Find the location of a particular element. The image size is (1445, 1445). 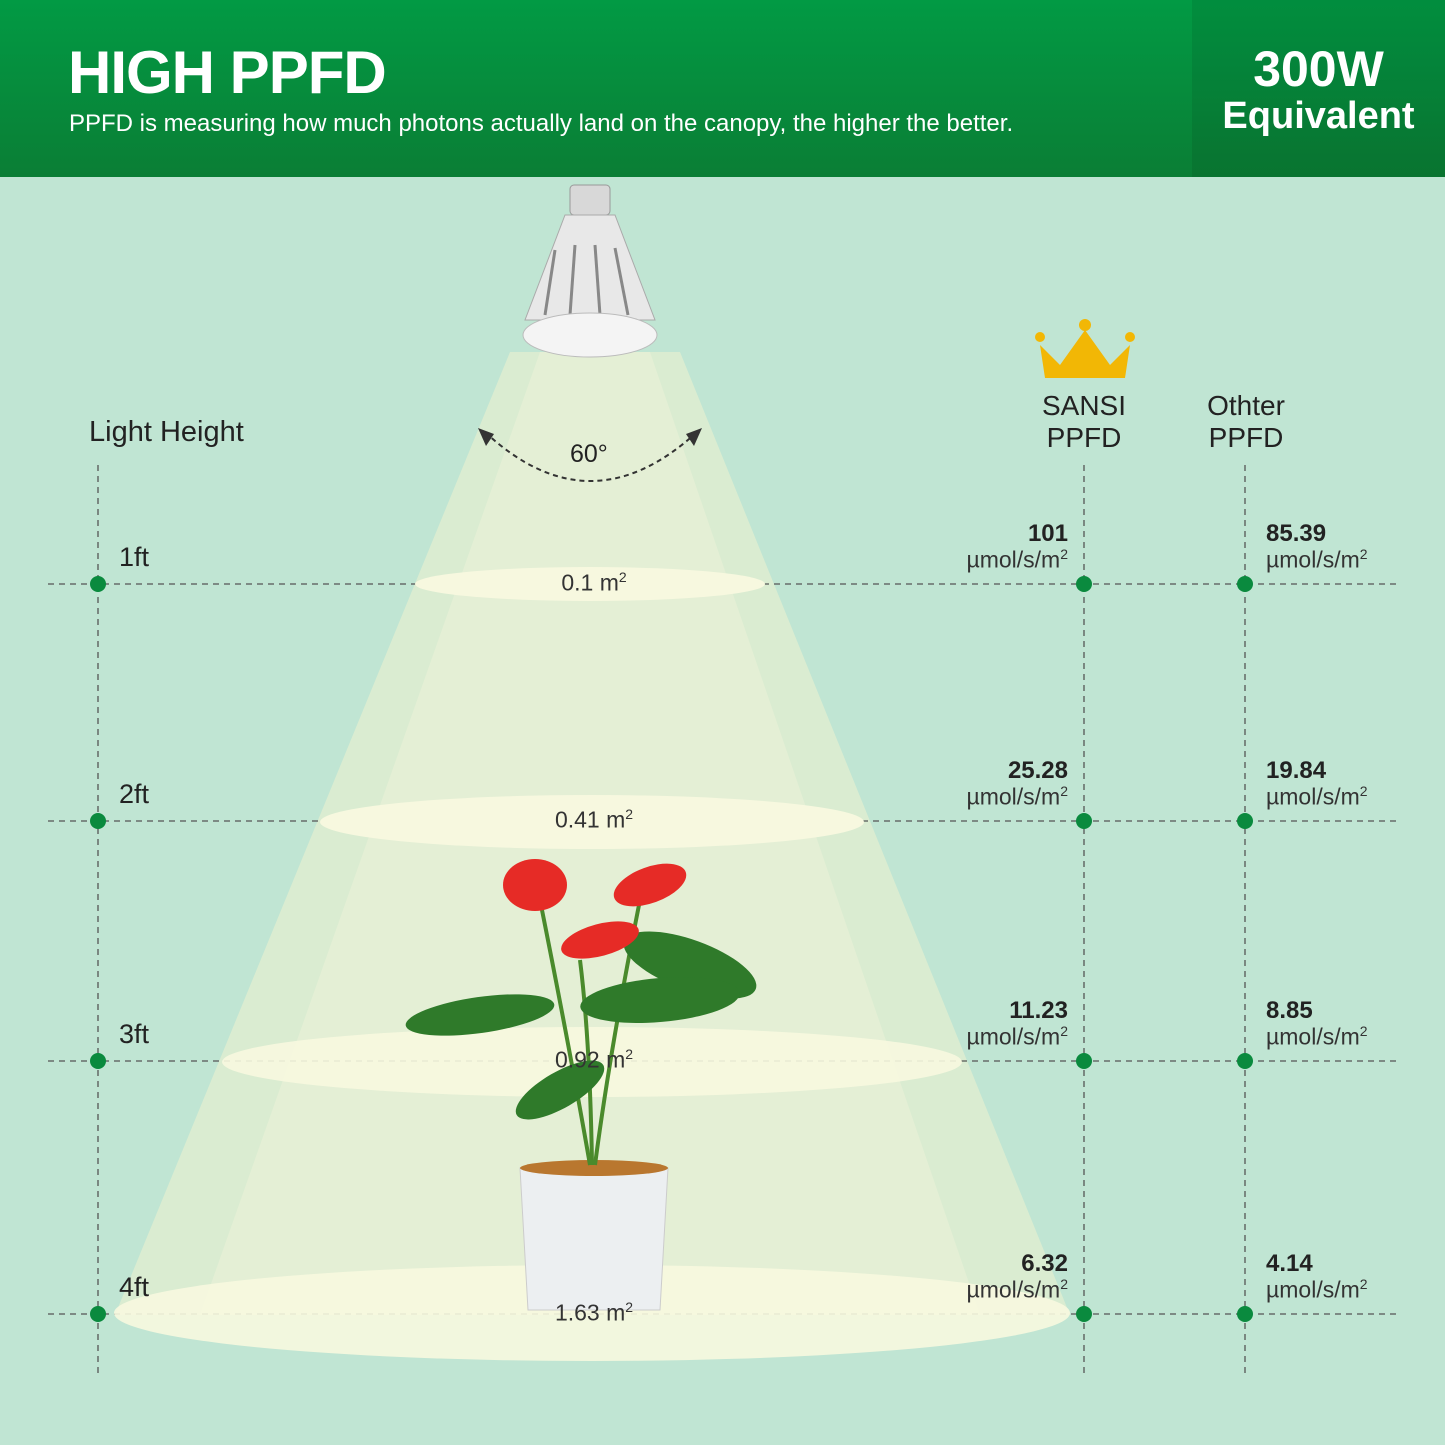

coverage-area: 0.41 m2 is located at coordinates (594, 820).